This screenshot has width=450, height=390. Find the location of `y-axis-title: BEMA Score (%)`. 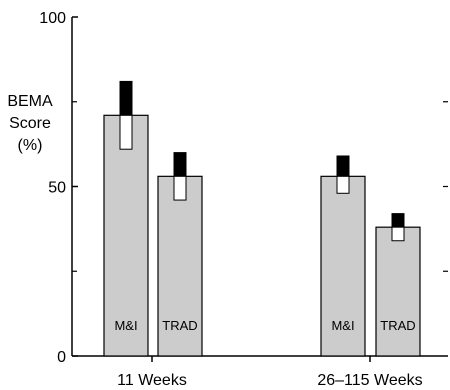

y-axis-title: BEMA Score (%) is located at coordinates (30, 123).